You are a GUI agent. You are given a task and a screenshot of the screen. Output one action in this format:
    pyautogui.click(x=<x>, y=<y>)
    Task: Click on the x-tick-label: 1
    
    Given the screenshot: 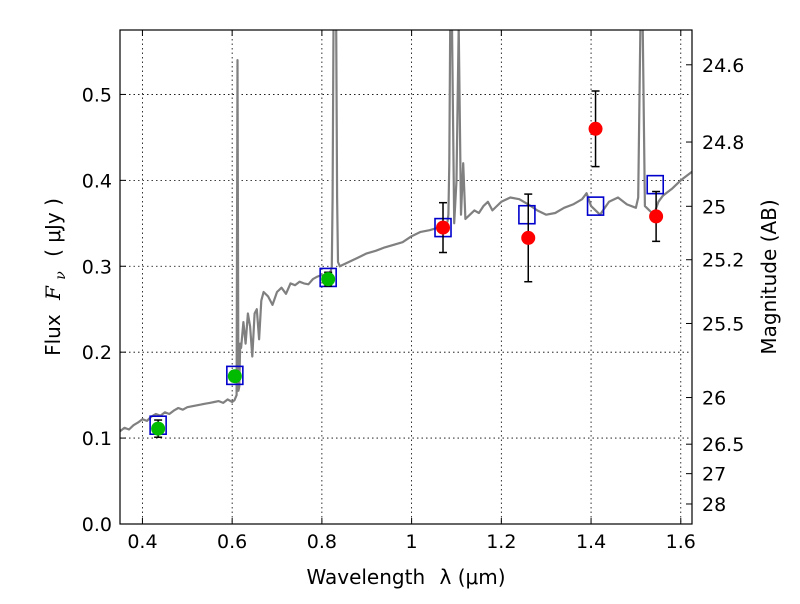 What is the action you would take?
    pyautogui.click(x=412, y=542)
    